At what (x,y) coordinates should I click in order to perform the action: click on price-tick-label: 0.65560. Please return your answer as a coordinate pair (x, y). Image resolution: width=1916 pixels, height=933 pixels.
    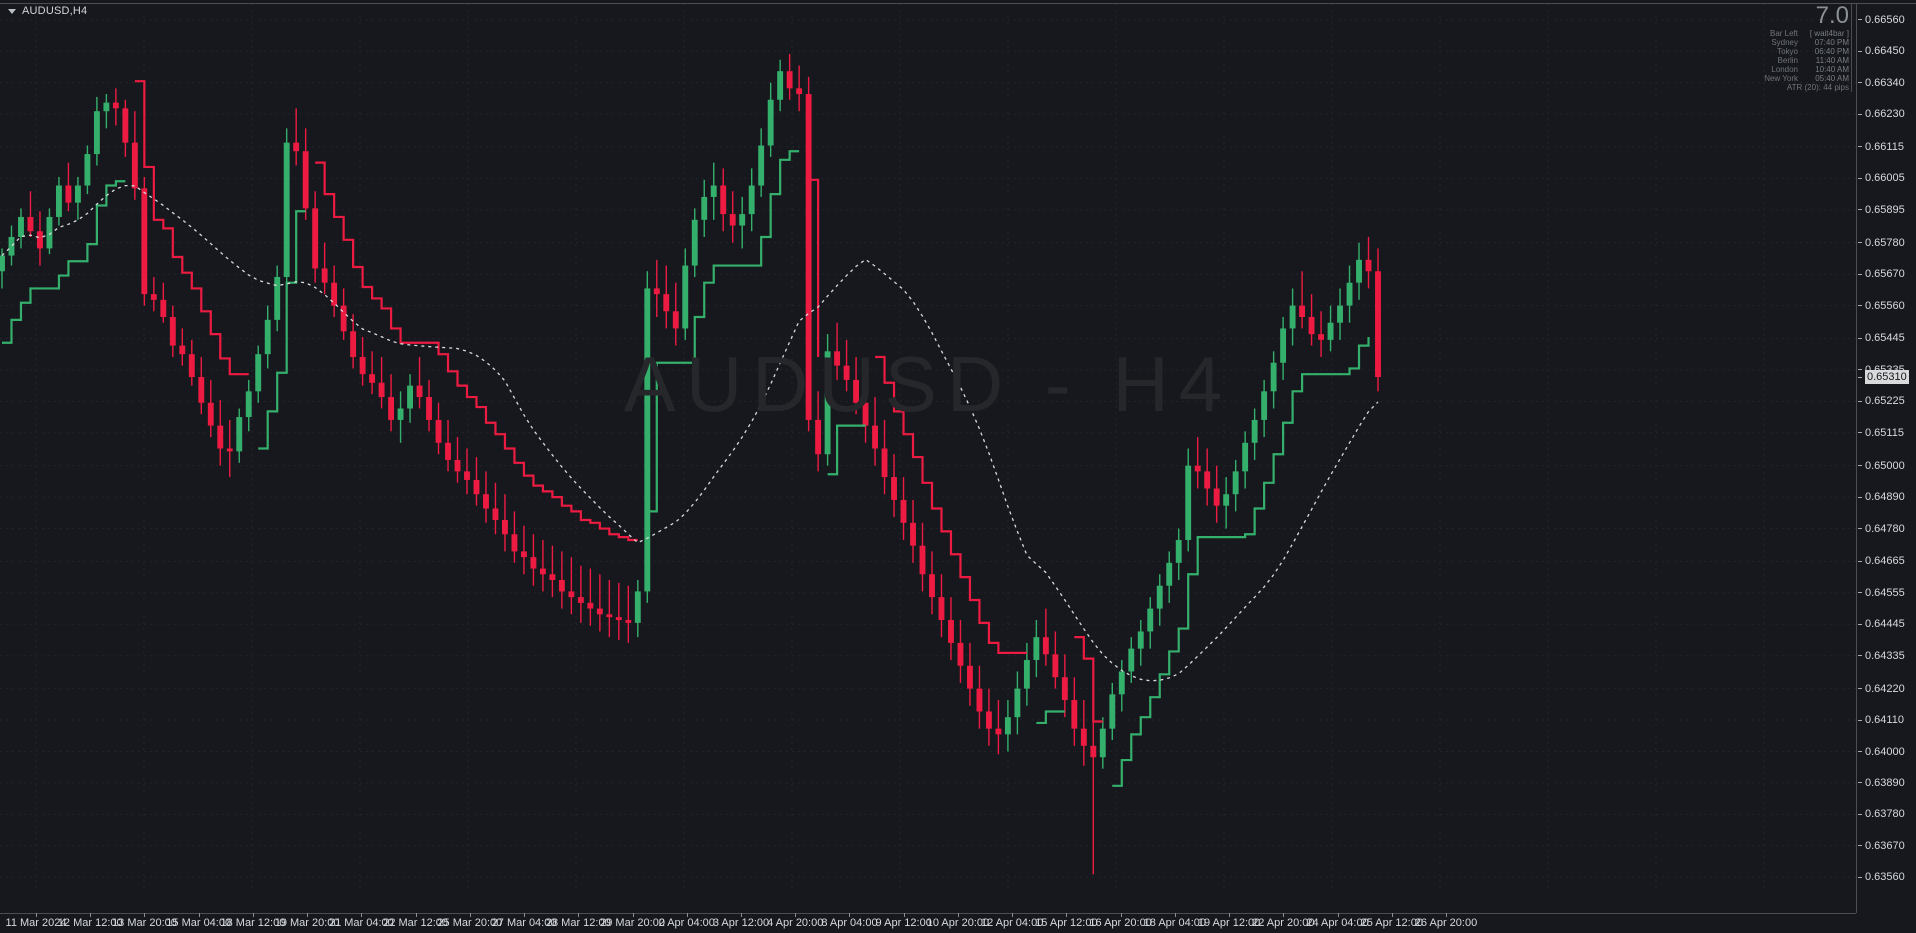
    Looking at the image, I should click on (1885, 305).